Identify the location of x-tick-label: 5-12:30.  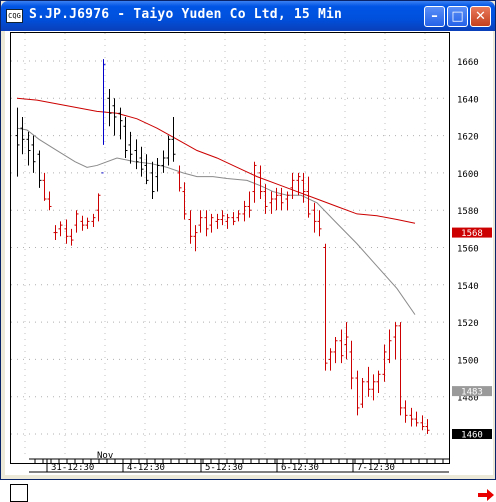
(224, 468).